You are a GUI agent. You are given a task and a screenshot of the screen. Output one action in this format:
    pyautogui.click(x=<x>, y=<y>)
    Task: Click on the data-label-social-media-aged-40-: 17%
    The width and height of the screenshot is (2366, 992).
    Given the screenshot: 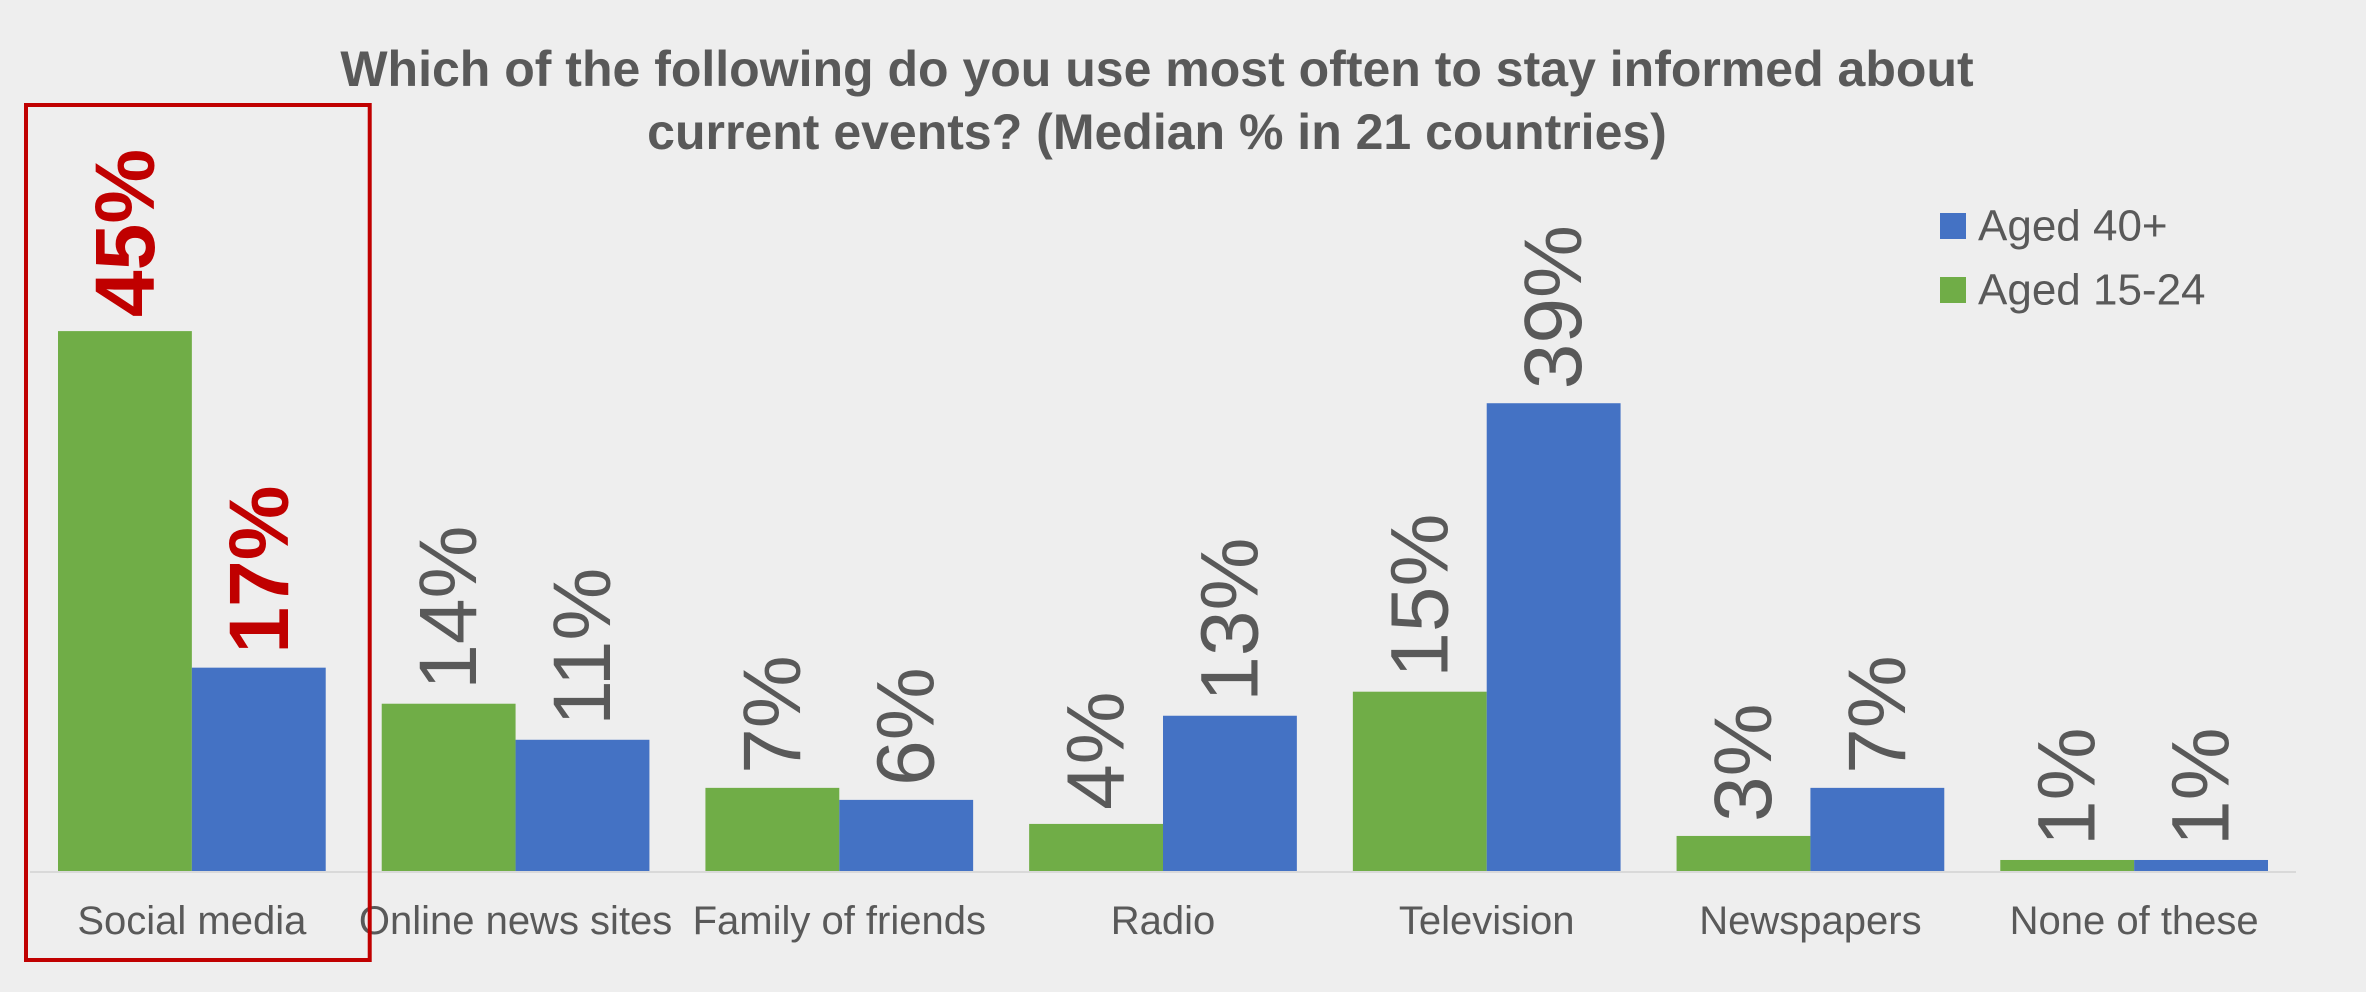 What is the action you would take?
    pyautogui.click(x=259, y=570)
    